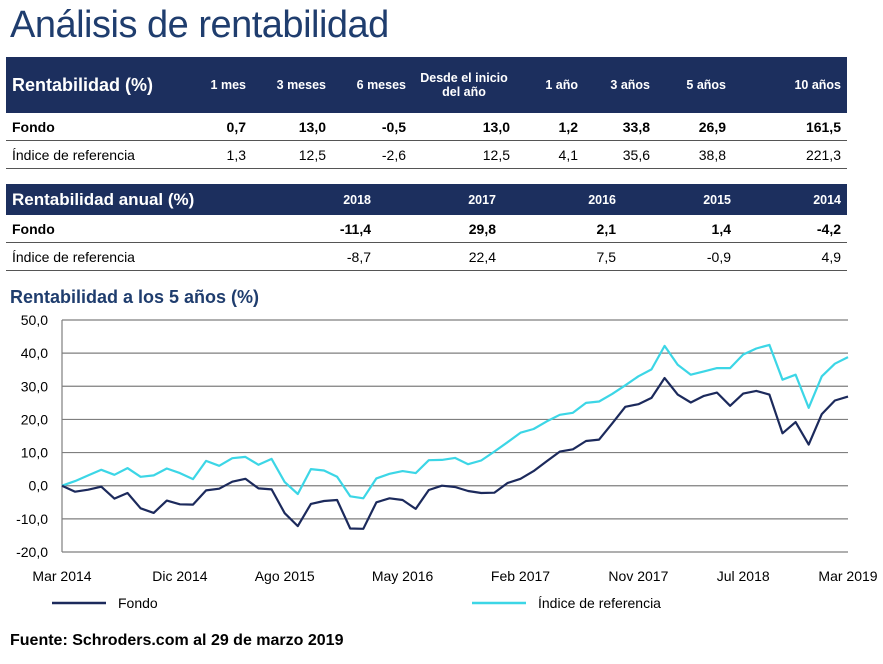  I want to click on y-tick-label: -10,0, so click(32, 519).